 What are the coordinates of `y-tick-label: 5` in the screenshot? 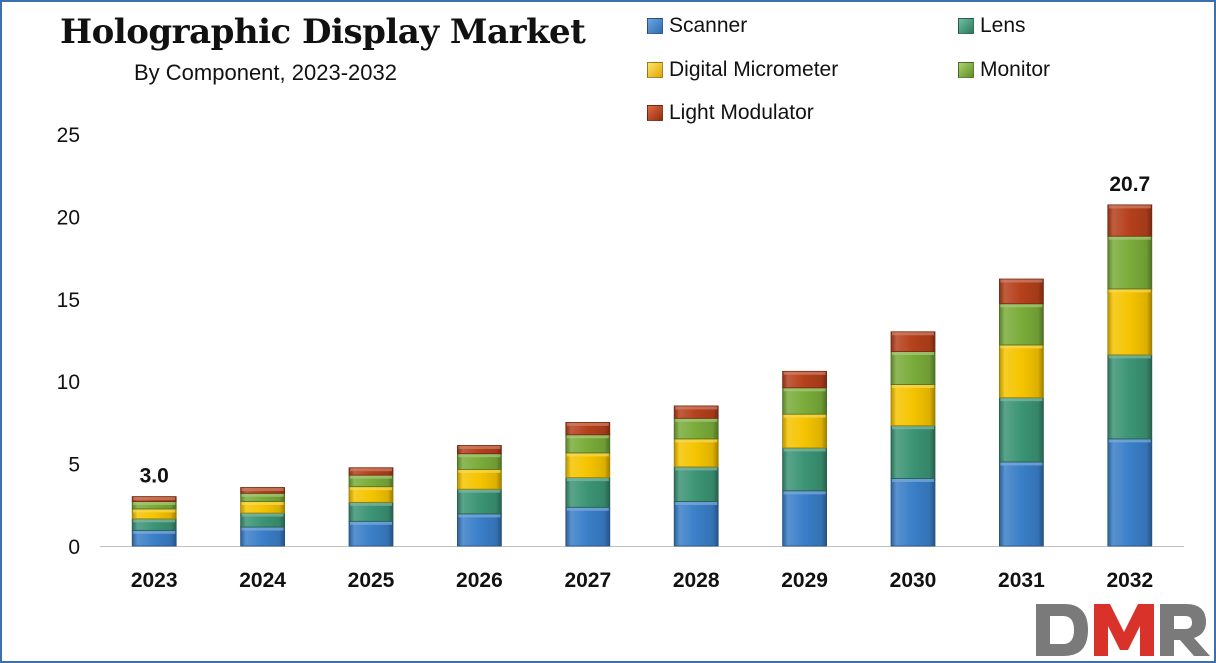 It's located at (74, 465).